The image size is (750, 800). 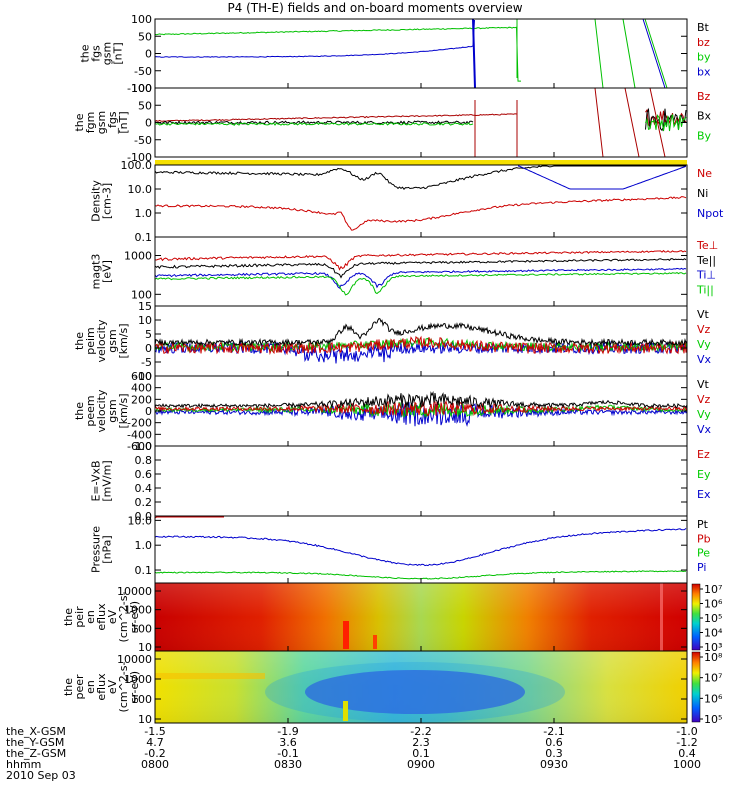 I want to click on legend-by-label: by, so click(x=704, y=57).